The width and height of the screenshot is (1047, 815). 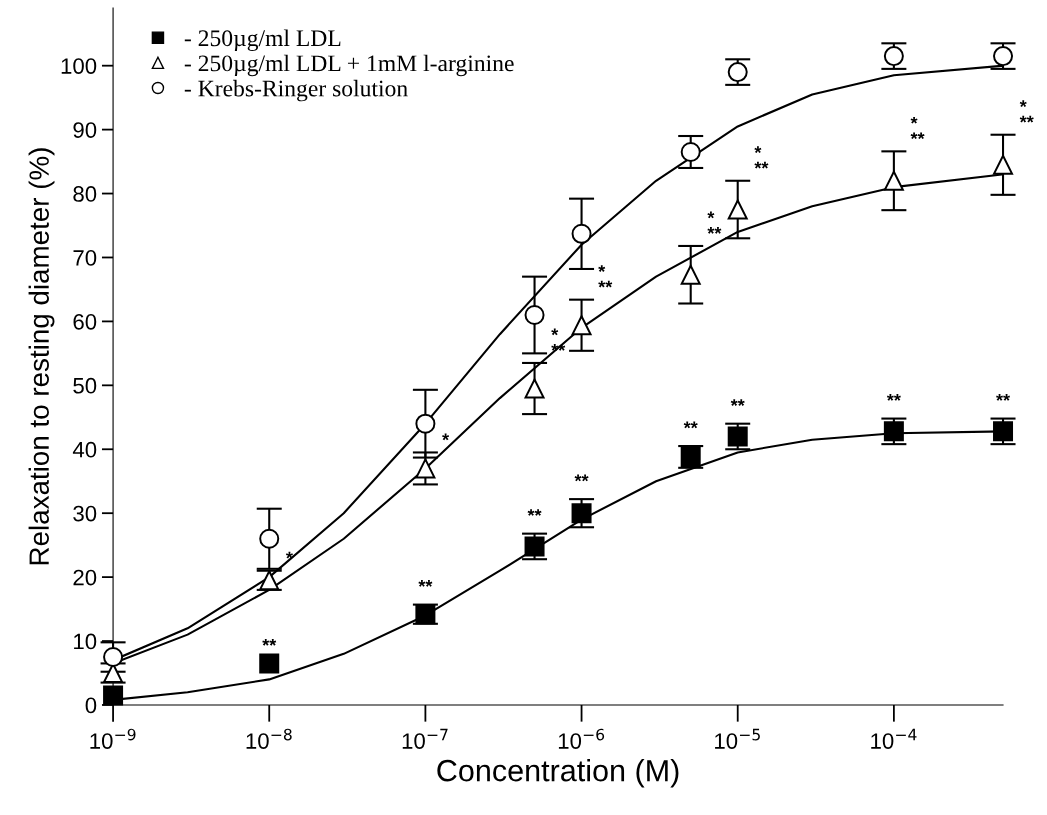 I want to click on legend-label: - 250µg/ml LDL, so click(x=262, y=40).